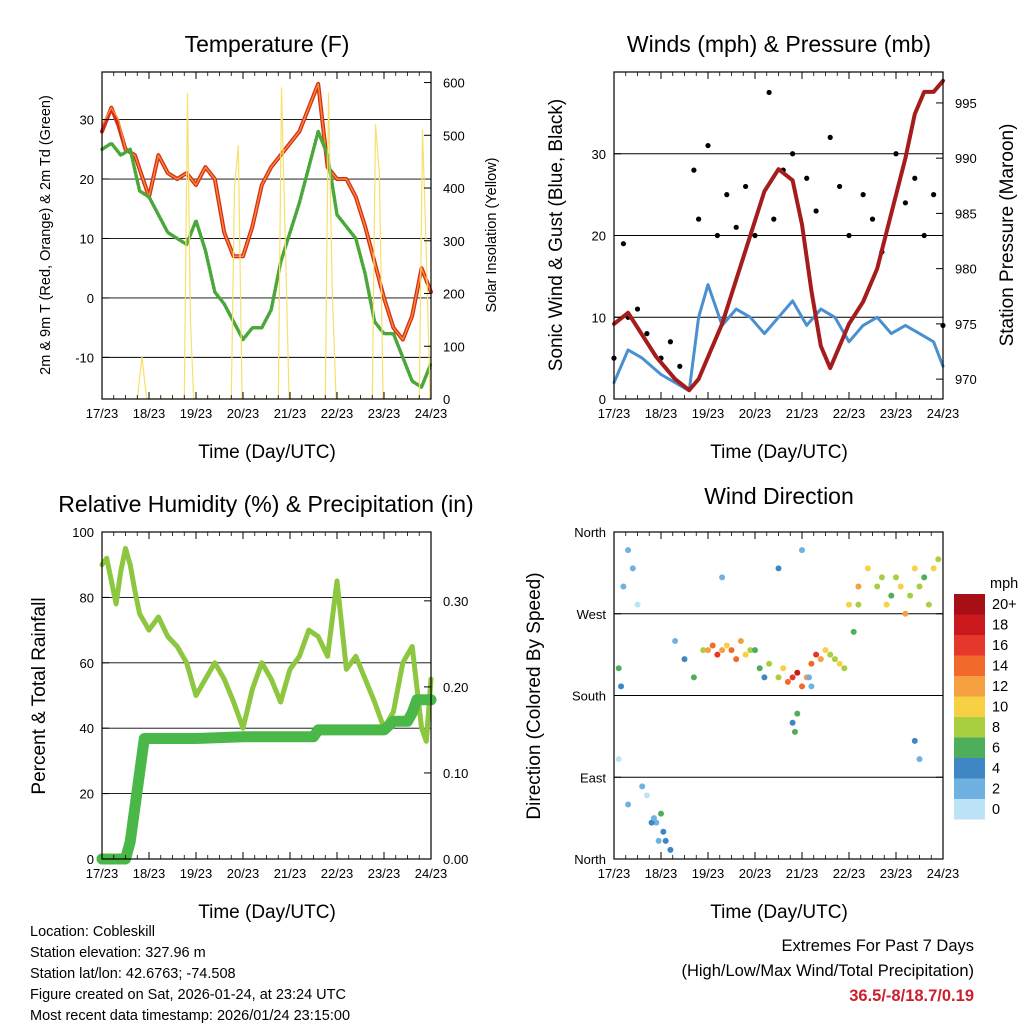 This screenshot has width=1024, height=1027. What do you see at coordinates (996, 790) in the screenshot?
I see `colorbar-label: 2` at bounding box center [996, 790].